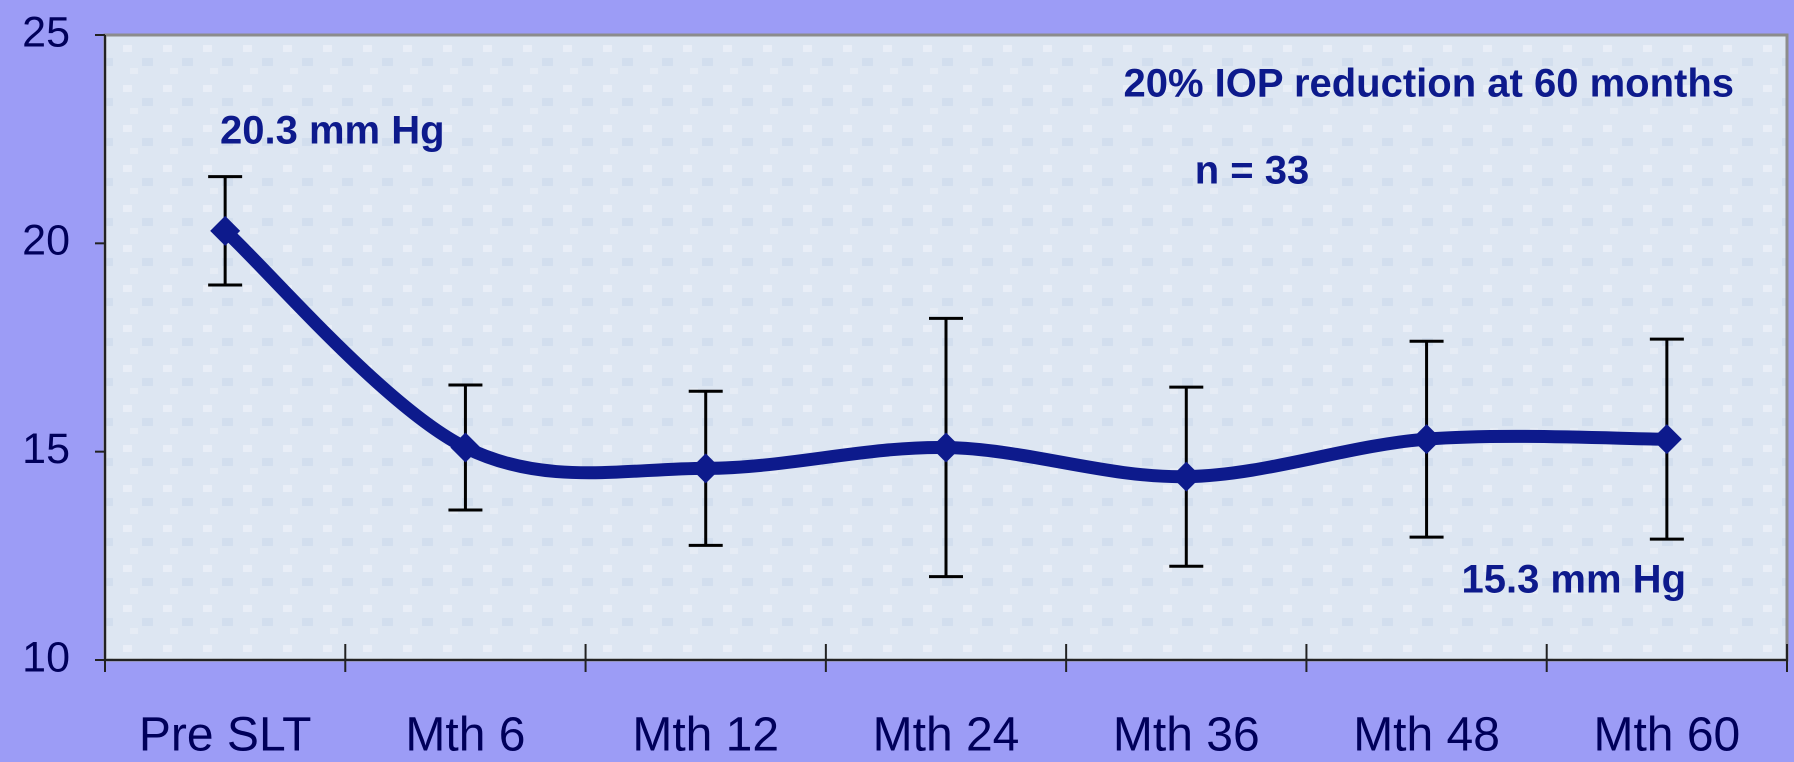 This screenshot has height=762, width=1794. What do you see at coordinates (705, 735) in the screenshot?
I see `x-tick-label: Mth 12` at bounding box center [705, 735].